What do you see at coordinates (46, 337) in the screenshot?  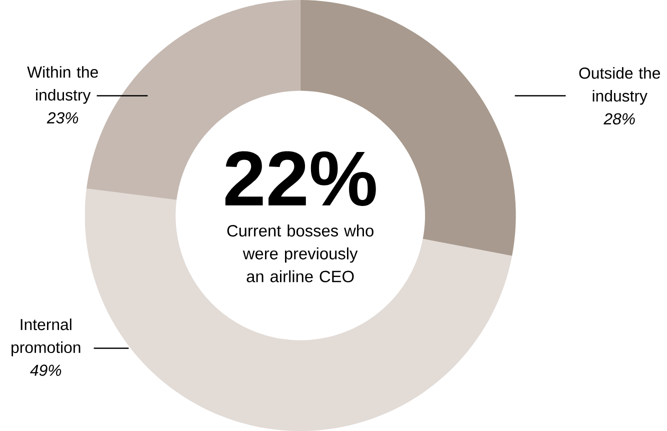 I see `slice-label: Internal promotion` at bounding box center [46, 337].